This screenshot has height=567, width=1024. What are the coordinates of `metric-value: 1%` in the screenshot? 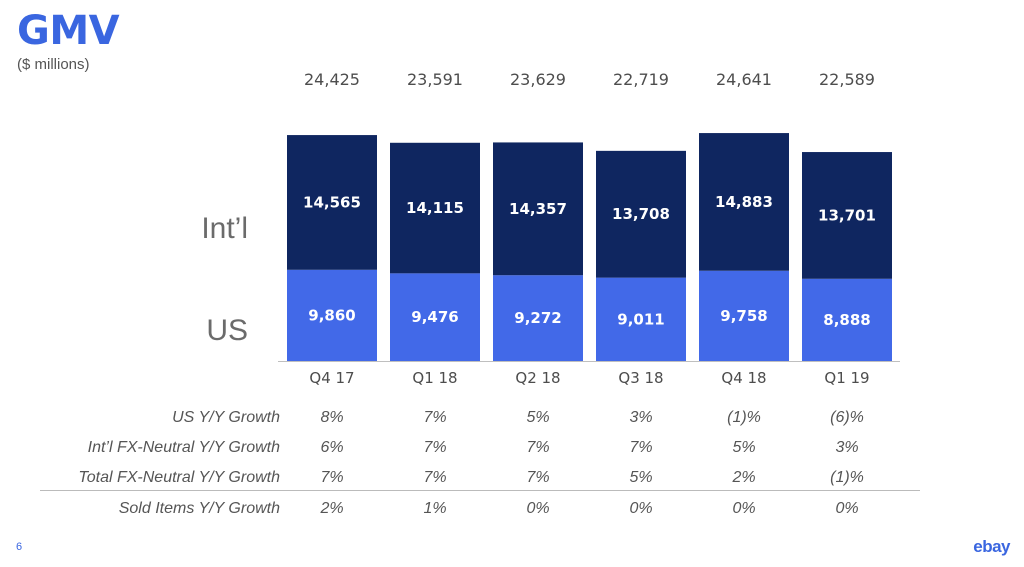 It's located at (435, 508).